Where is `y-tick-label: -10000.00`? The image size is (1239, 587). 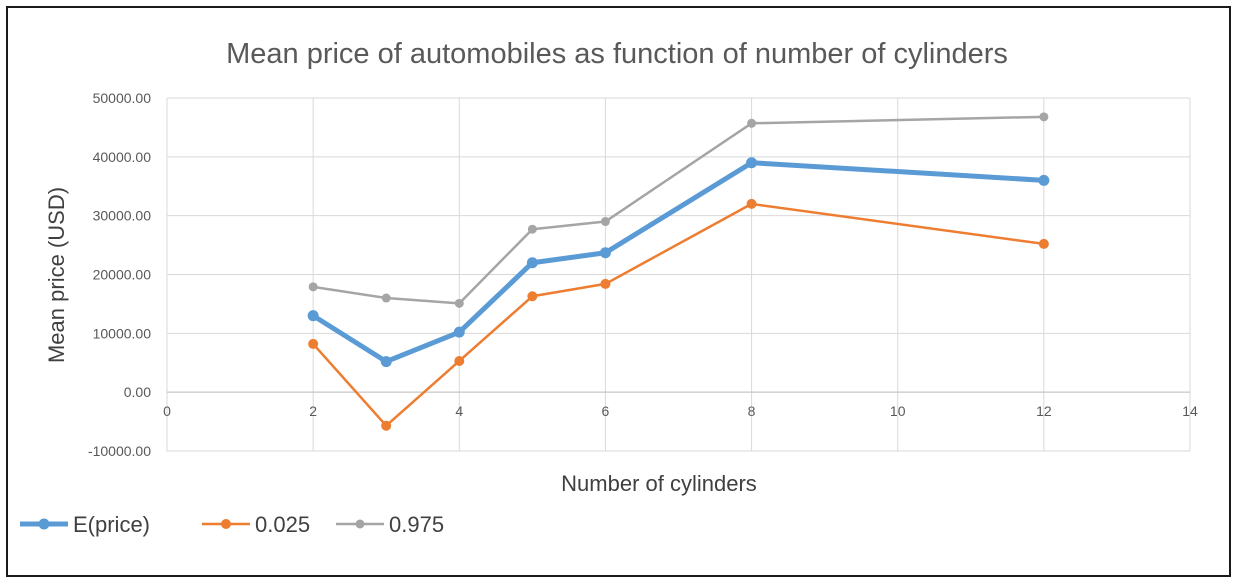
y-tick-label: -10000.00 is located at coordinates (119, 451).